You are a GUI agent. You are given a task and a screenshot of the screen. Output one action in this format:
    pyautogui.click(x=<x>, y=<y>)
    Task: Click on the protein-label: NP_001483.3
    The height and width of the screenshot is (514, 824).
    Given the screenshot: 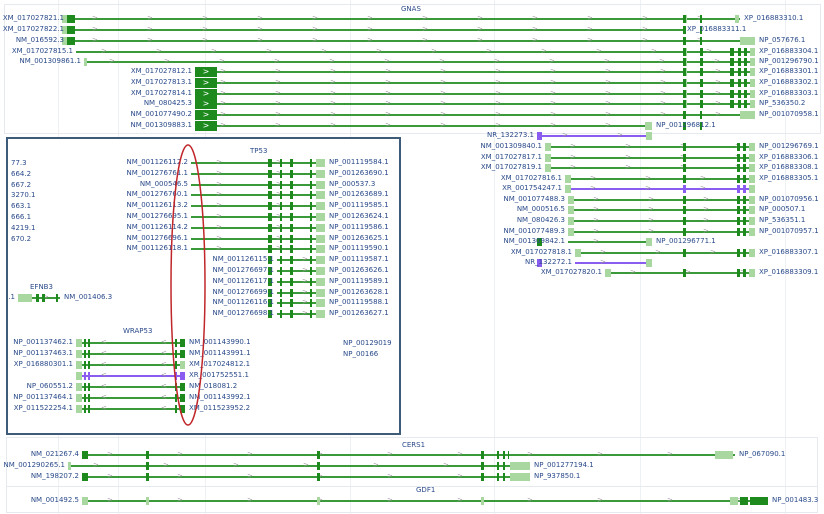 What is the action you would take?
    pyautogui.click(x=795, y=500)
    